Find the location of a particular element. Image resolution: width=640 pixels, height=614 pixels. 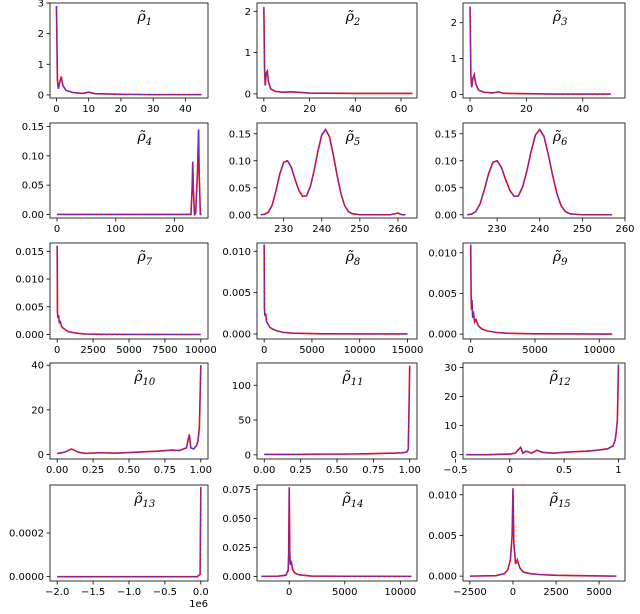

y-tick-label: 0.0002 is located at coordinates (26, 534).